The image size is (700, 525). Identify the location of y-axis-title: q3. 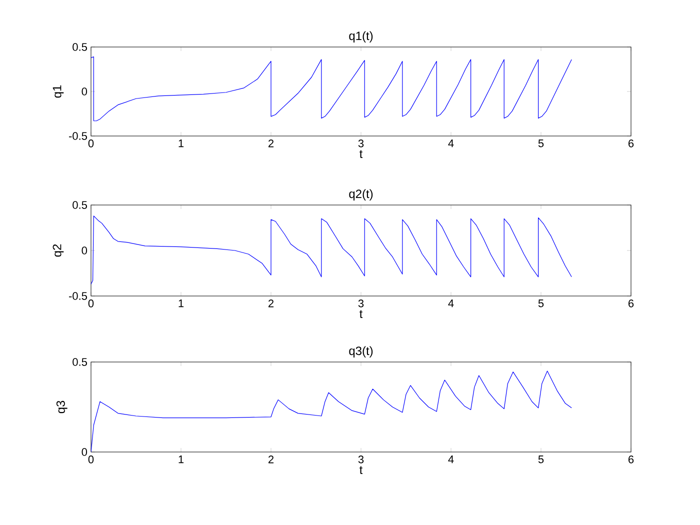
(62, 407).